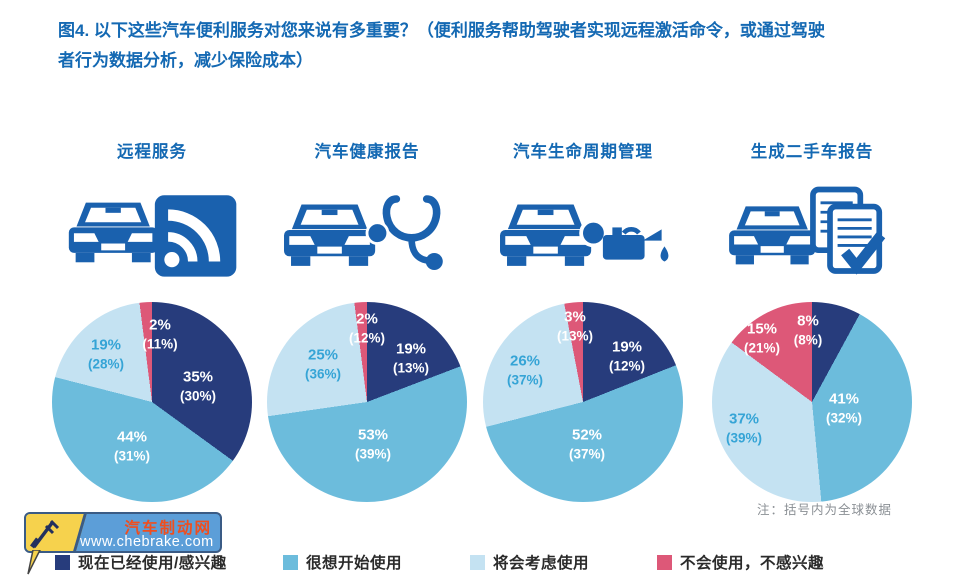 The height and width of the screenshot is (578, 974). What do you see at coordinates (844, 407) in the screenshot?
I see `slice-label: 41% (32%)` at bounding box center [844, 407].